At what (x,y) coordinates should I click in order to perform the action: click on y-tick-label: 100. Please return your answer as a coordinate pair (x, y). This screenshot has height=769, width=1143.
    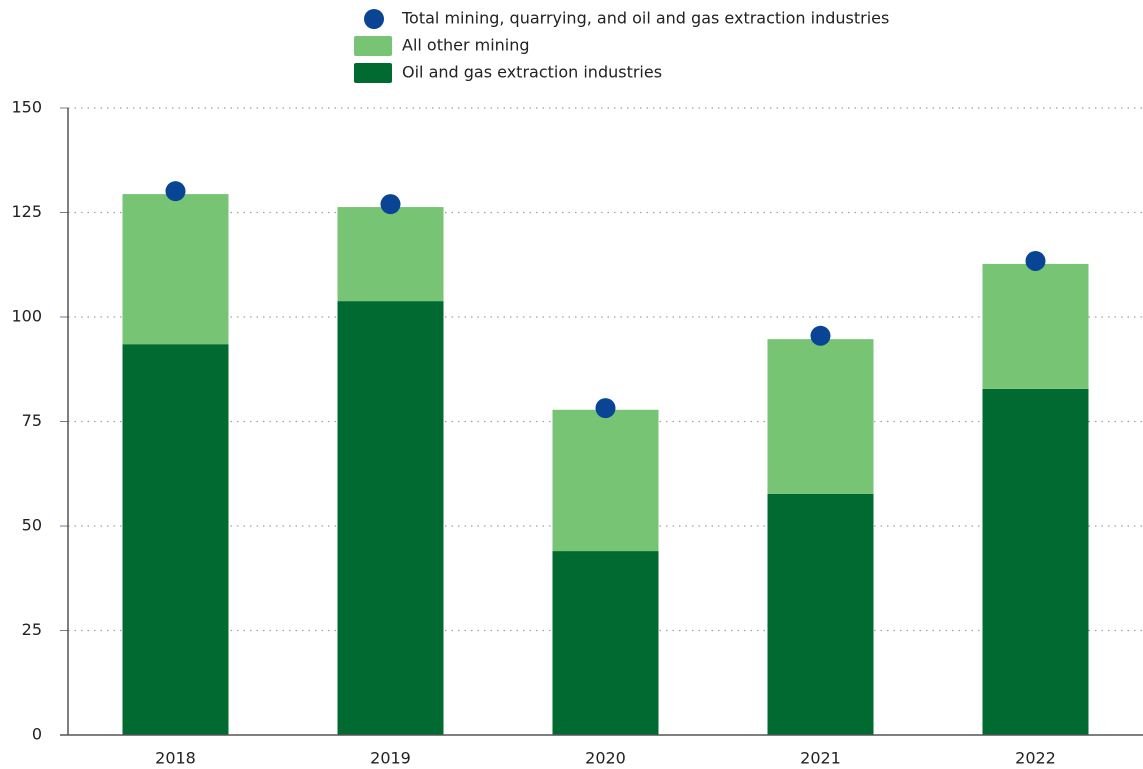
    Looking at the image, I should click on (26, 316).